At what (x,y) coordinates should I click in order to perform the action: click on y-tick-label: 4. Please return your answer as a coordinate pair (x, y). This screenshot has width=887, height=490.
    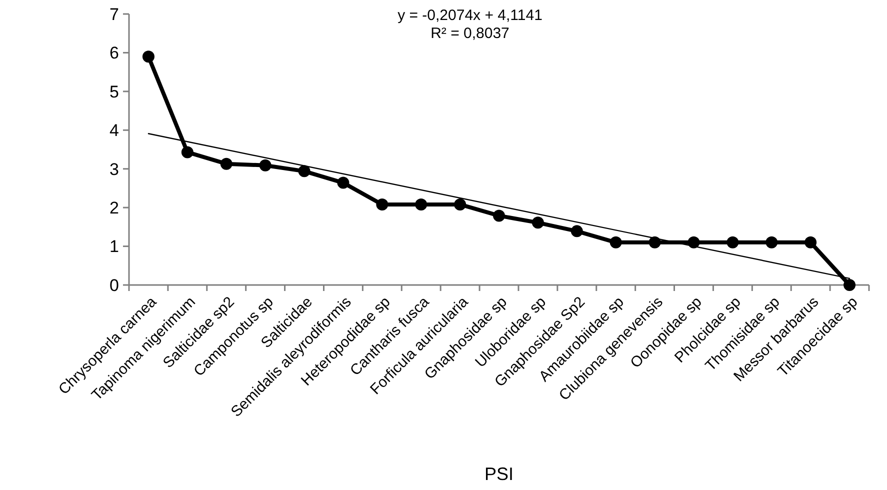
    Looking at the image, I should click on (114, 130).